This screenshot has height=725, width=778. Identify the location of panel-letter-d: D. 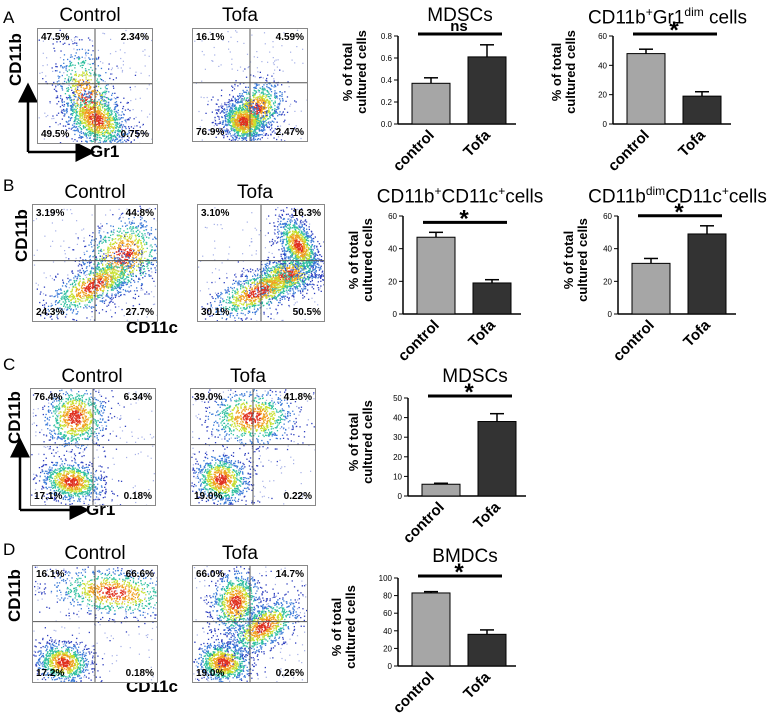
(9, 549).